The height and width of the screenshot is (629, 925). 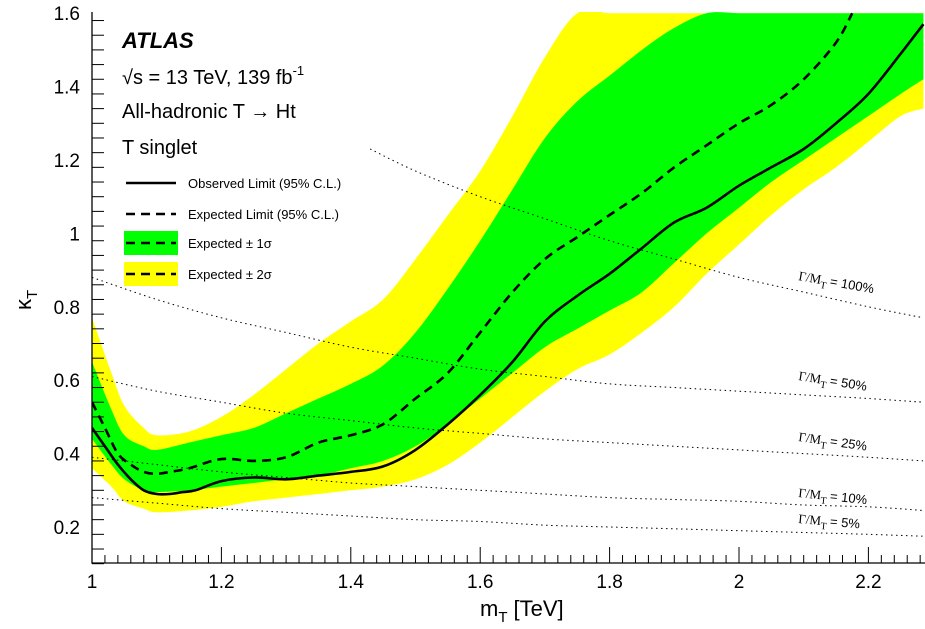 I want to click on y-tick-label: 1, so click(x=74, y=234).